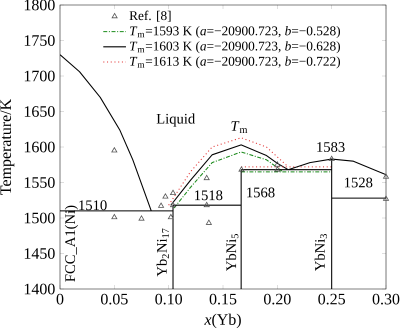 The image size is (400, 334). Describe the element at coordinates (39, 76) in the screenshot. I see `y-tick-label: 1700` at that location.